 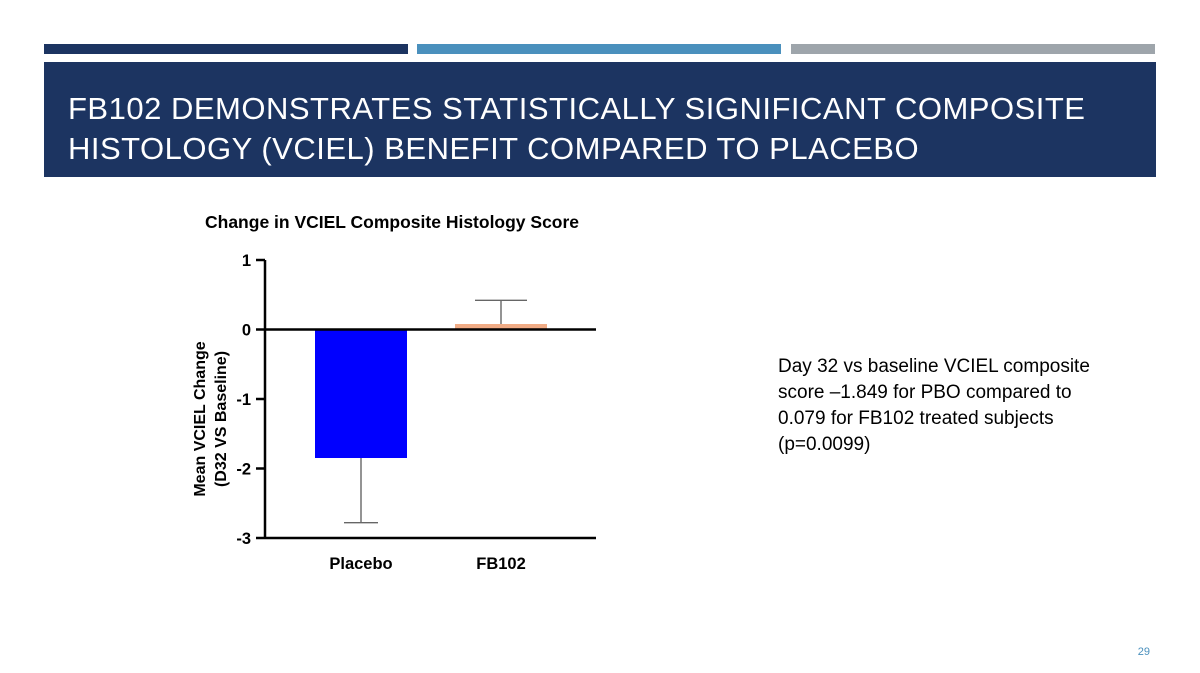 I want to click on header-stripe-dark-blue, so click(x=226, y=49).